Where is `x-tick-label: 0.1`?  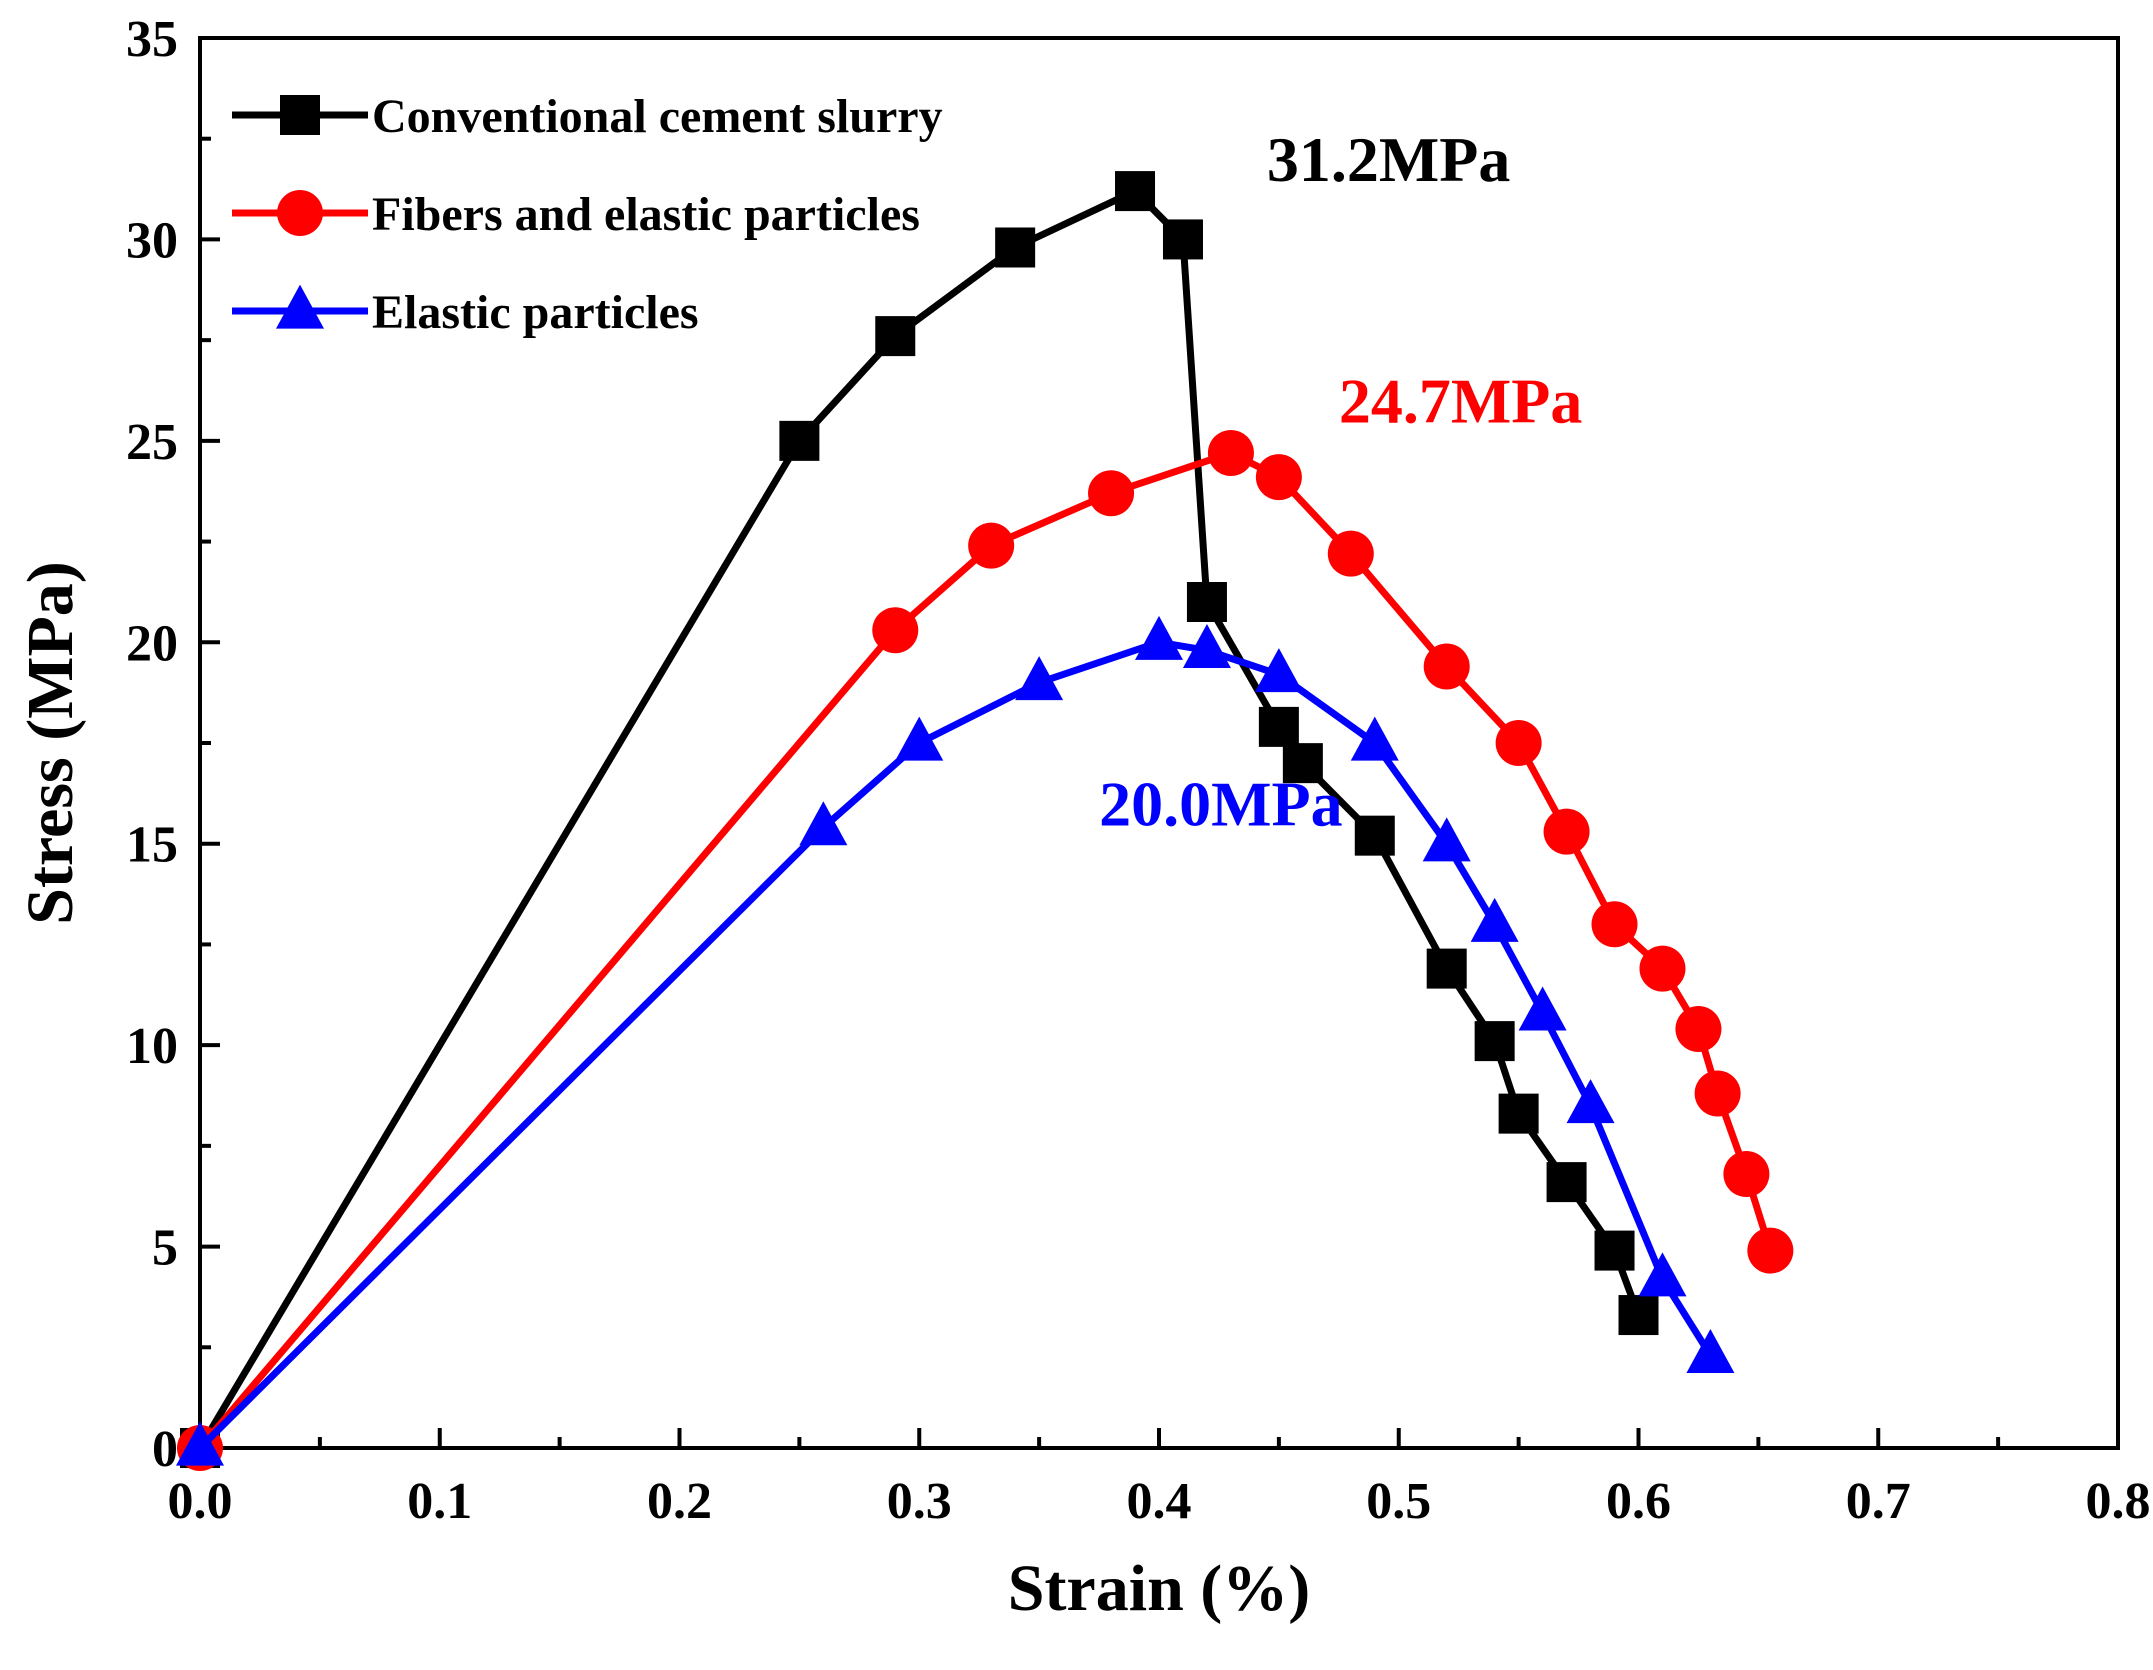 x-tick-label: 0.1 is located at coordinates (439, 1501).